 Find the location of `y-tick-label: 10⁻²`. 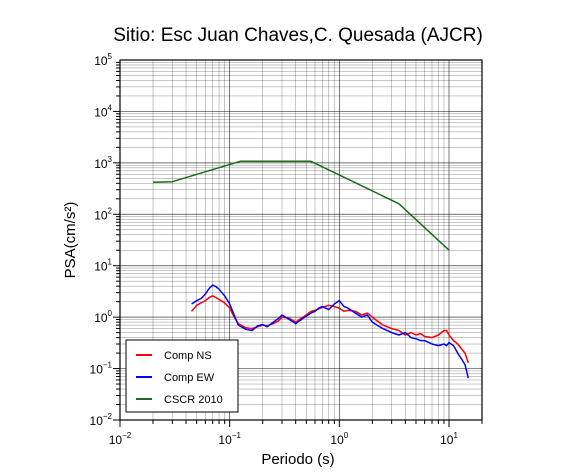

y-tick-label: 10⁻² is located at coordinates (101, 420).